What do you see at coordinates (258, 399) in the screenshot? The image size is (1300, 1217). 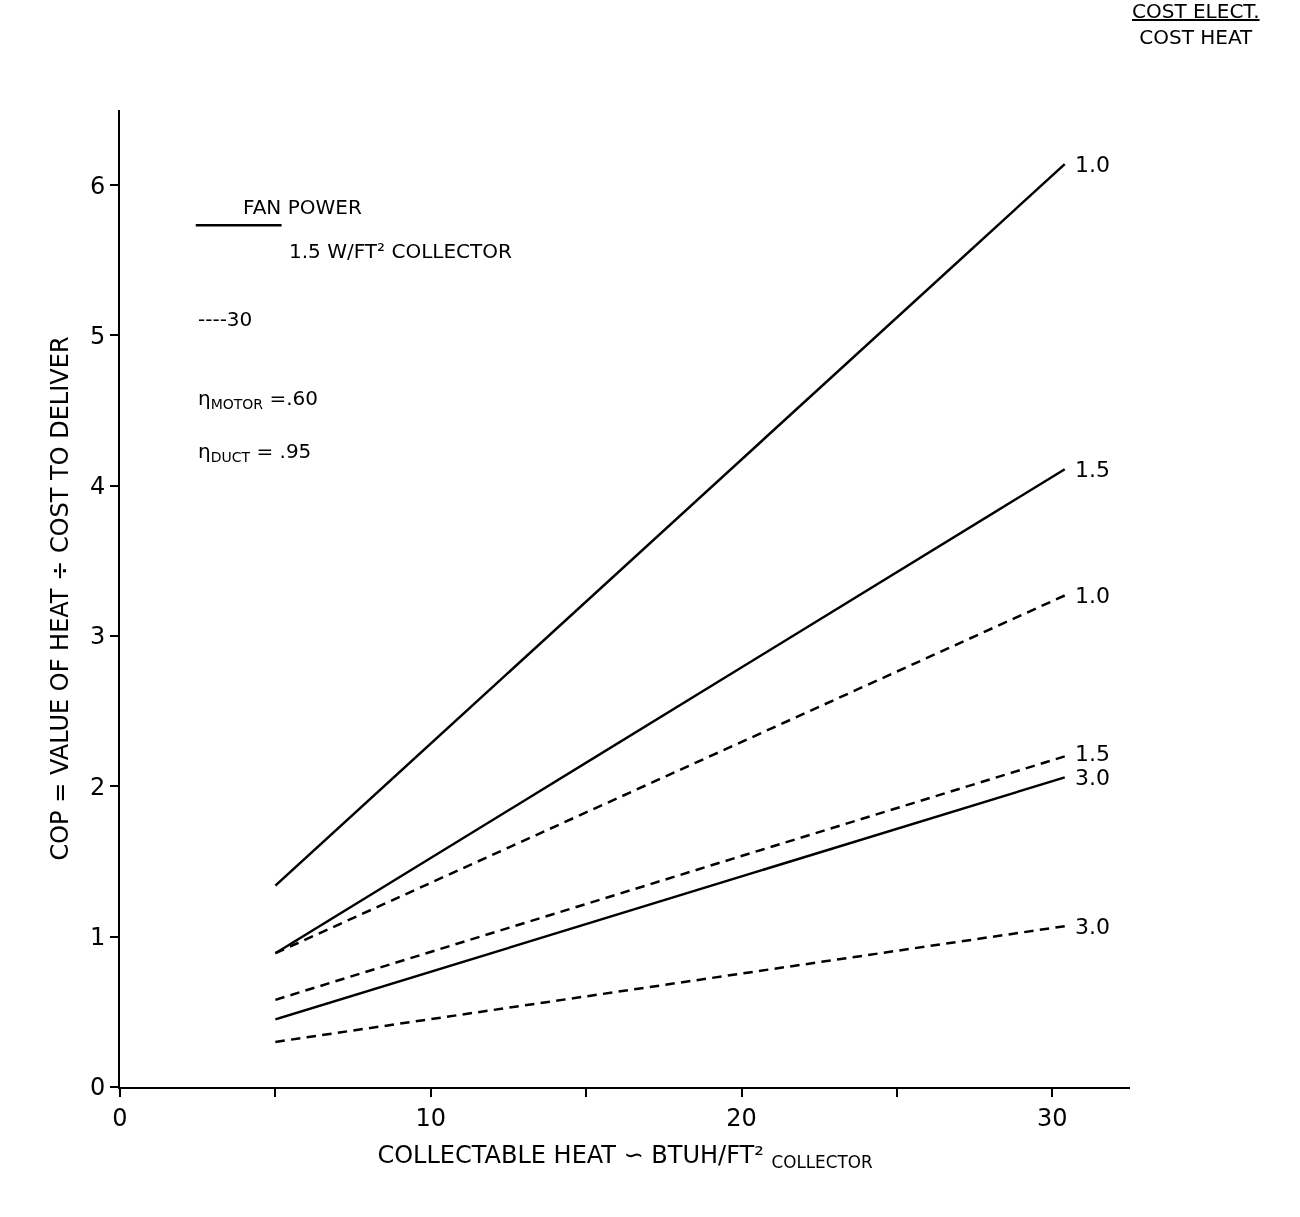 I see `annotation: η$_{MOTOR}$ =.60` at bounding box center [258, 399].